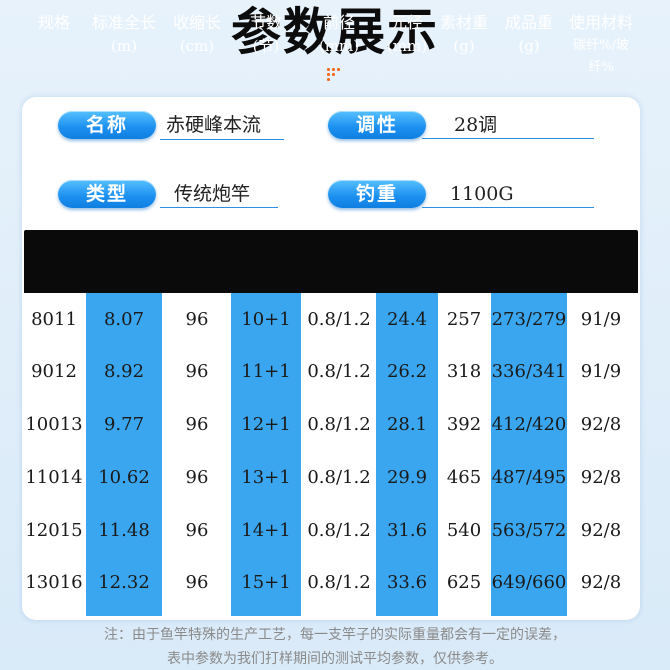  I want to click on table-cell: 11+1, so click(266, 371).